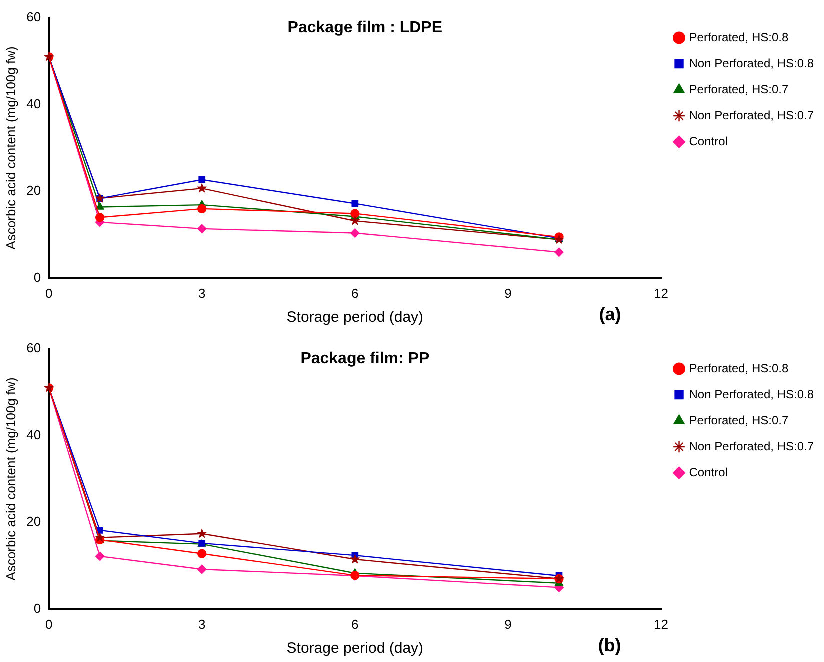 The image size is (824, 662). What do you see at coordinates (610, 645) in the screenshot?
I see `text: (b)` at bounding box center [610, 645].